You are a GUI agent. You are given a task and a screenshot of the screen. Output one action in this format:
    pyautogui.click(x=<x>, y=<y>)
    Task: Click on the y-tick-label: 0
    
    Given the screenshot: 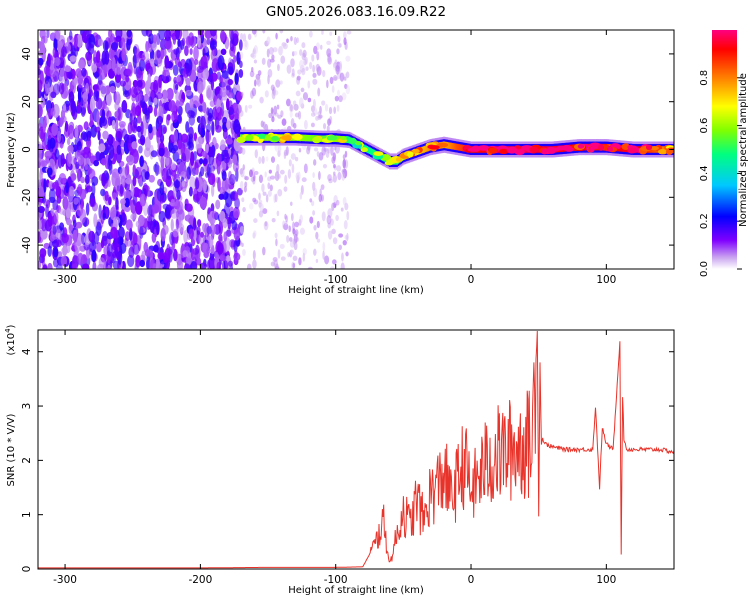 What is the action you would take?
    pyautogui.click(x=27, y=149)
    